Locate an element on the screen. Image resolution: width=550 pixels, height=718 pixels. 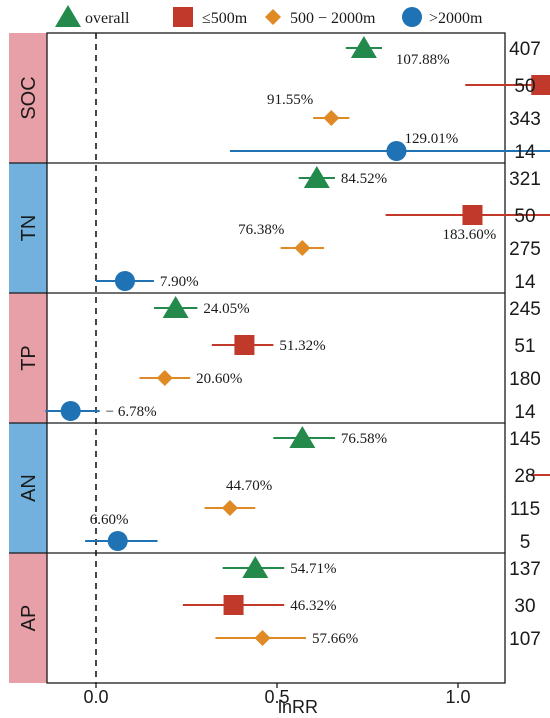
panel-label-ap: AP is located at coordinates (29, 618).